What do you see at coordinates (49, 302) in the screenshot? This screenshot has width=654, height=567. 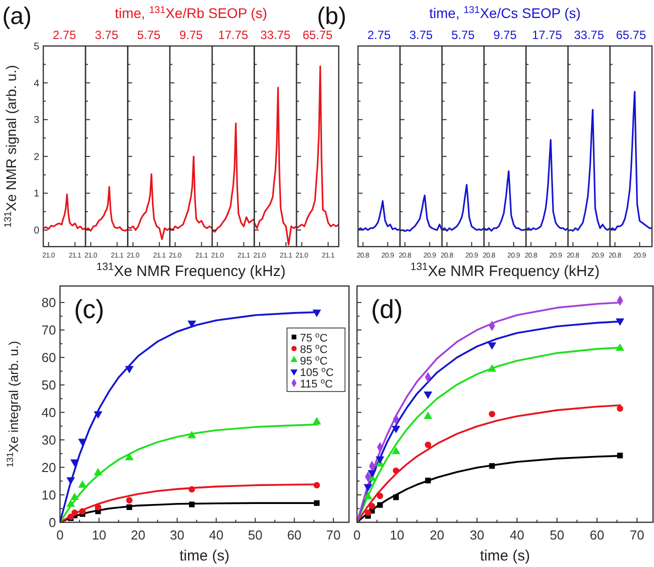 I see `y-tick-label: 80` at bounding box center [49, 302].